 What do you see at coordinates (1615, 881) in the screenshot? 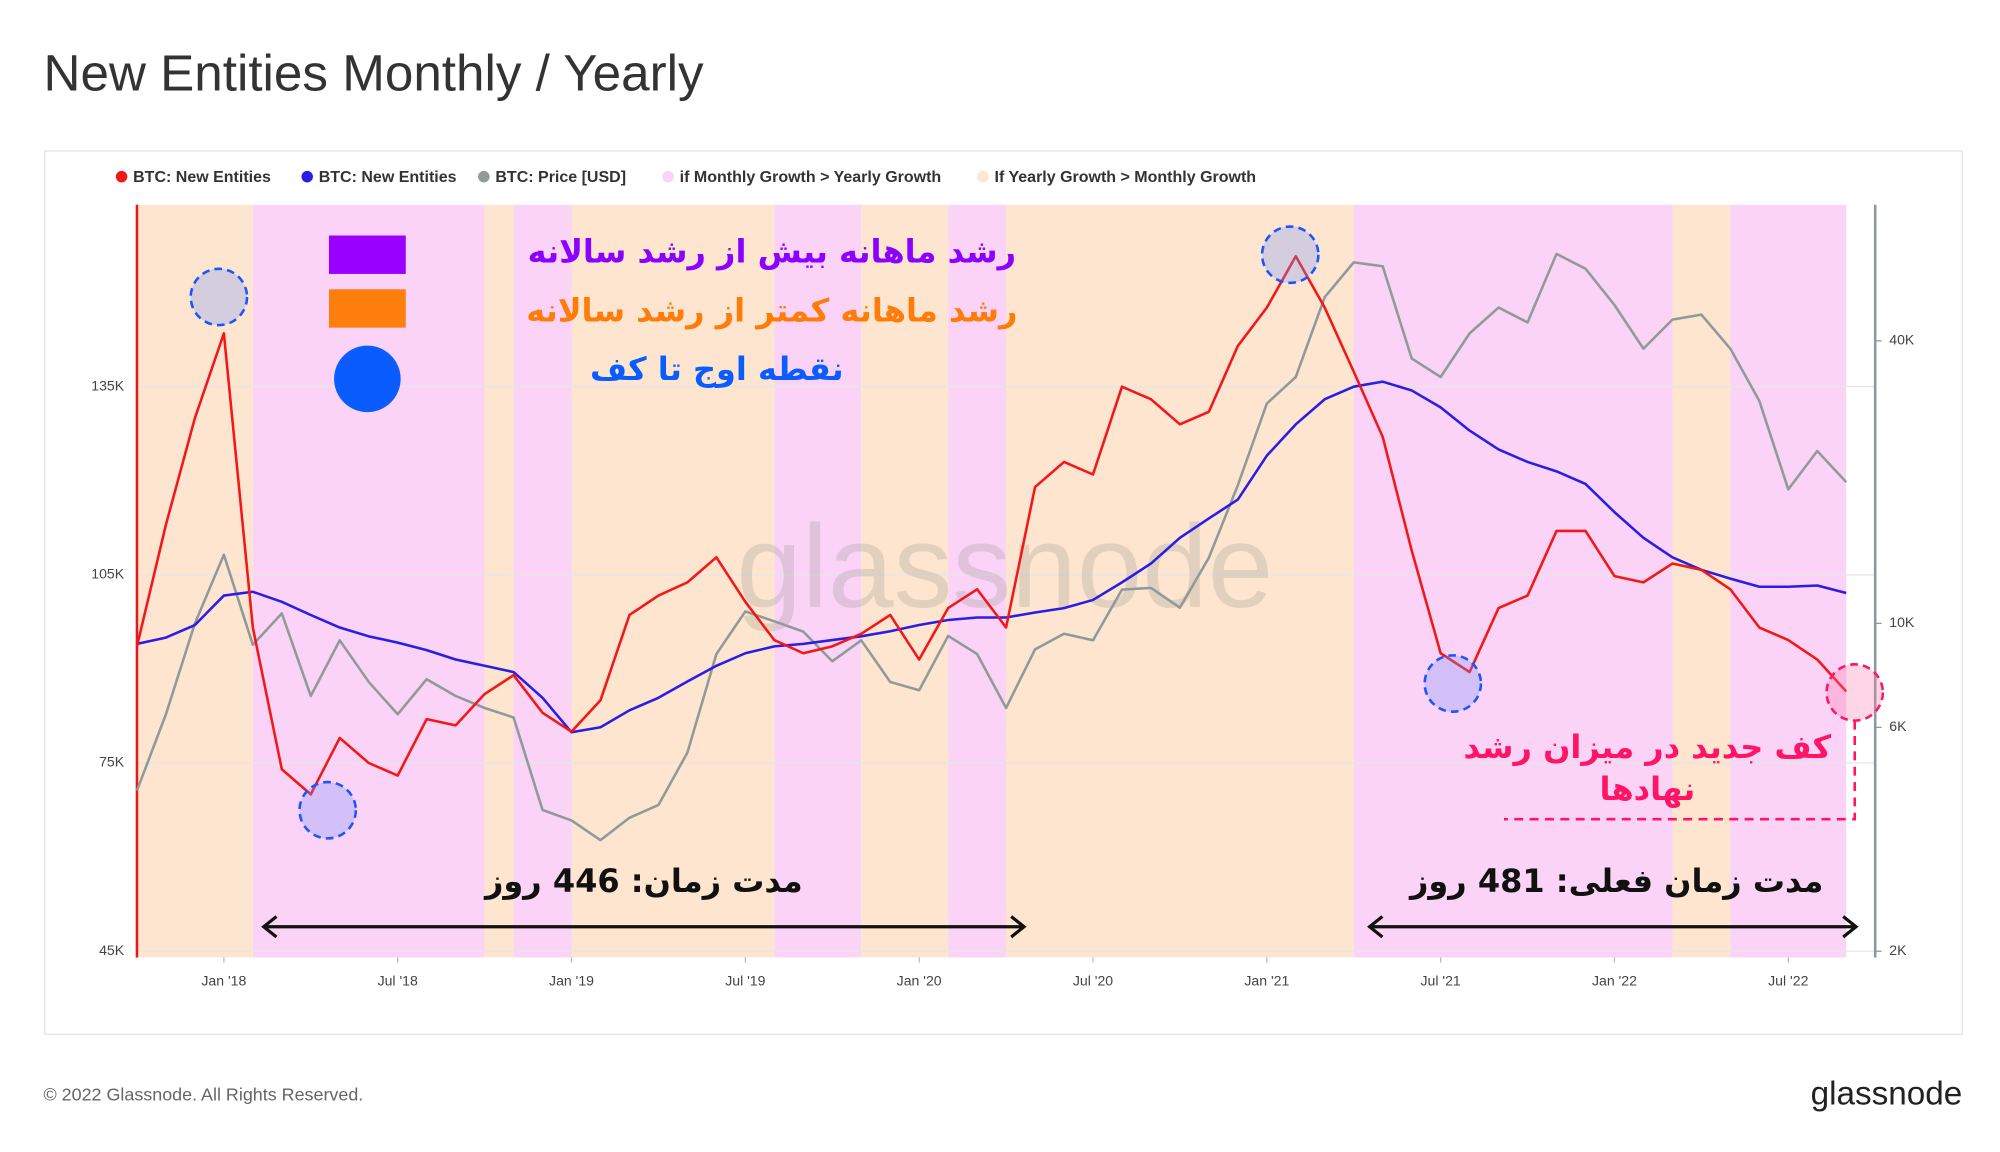
I see `annotation-text: مدت زمان فعلی: 481 روز` at bounding box center [1615, 881].